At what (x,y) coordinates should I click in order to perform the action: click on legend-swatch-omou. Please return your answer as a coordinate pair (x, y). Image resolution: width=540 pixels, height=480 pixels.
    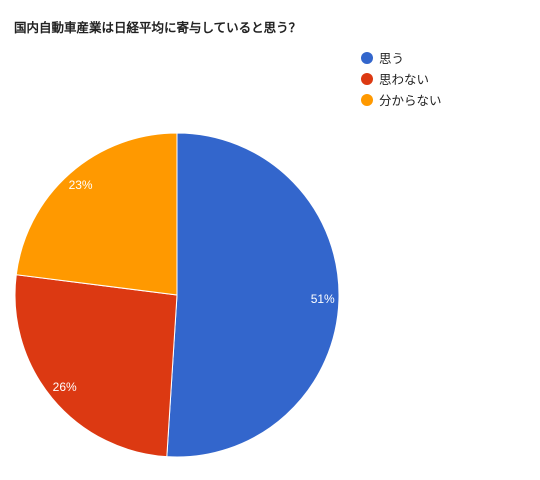
    Looking at the image, I should click on (367, 57).